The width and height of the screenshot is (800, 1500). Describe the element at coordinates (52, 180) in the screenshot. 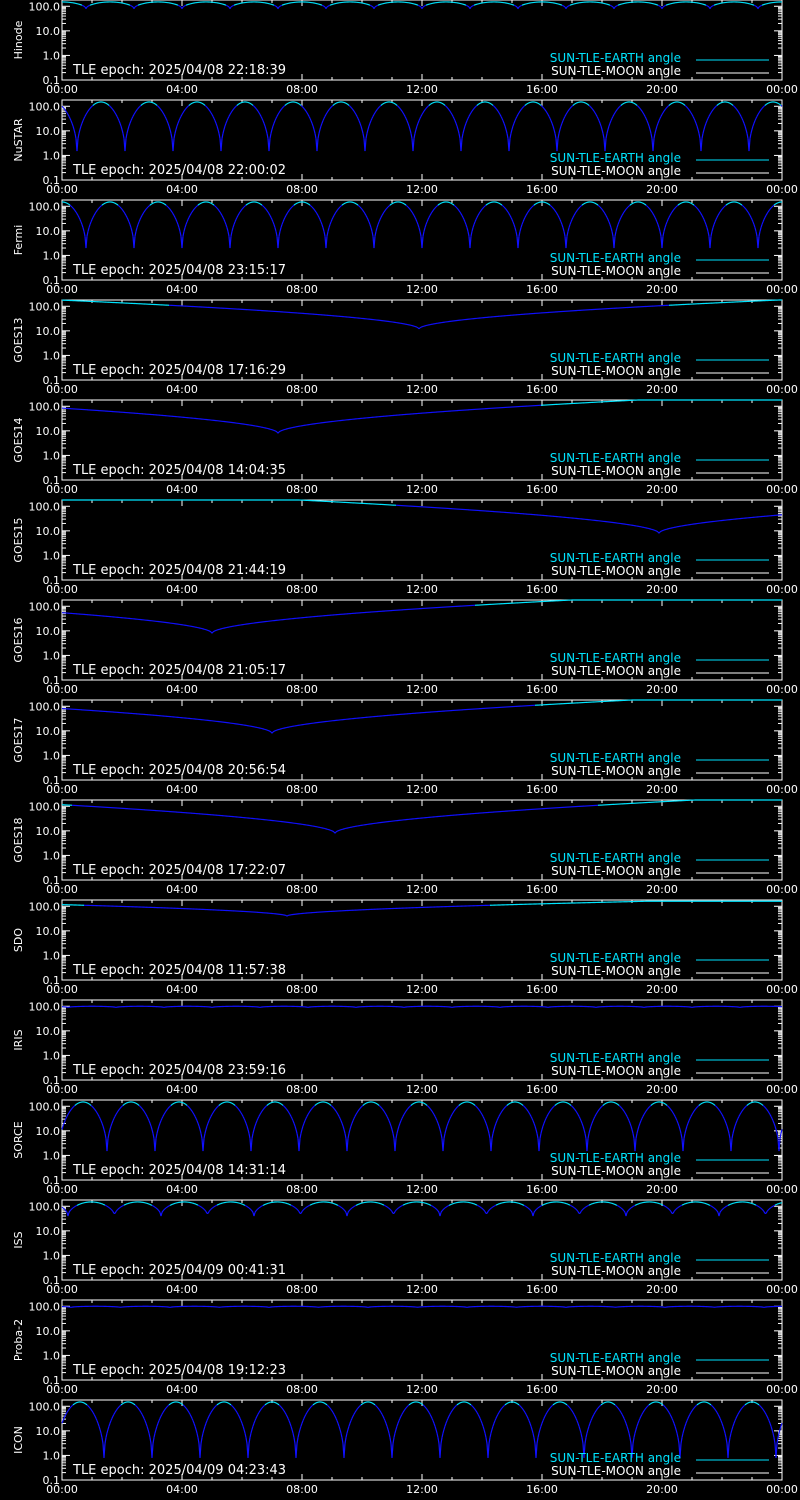

I see `y-tick-label: 0.1` at that location.